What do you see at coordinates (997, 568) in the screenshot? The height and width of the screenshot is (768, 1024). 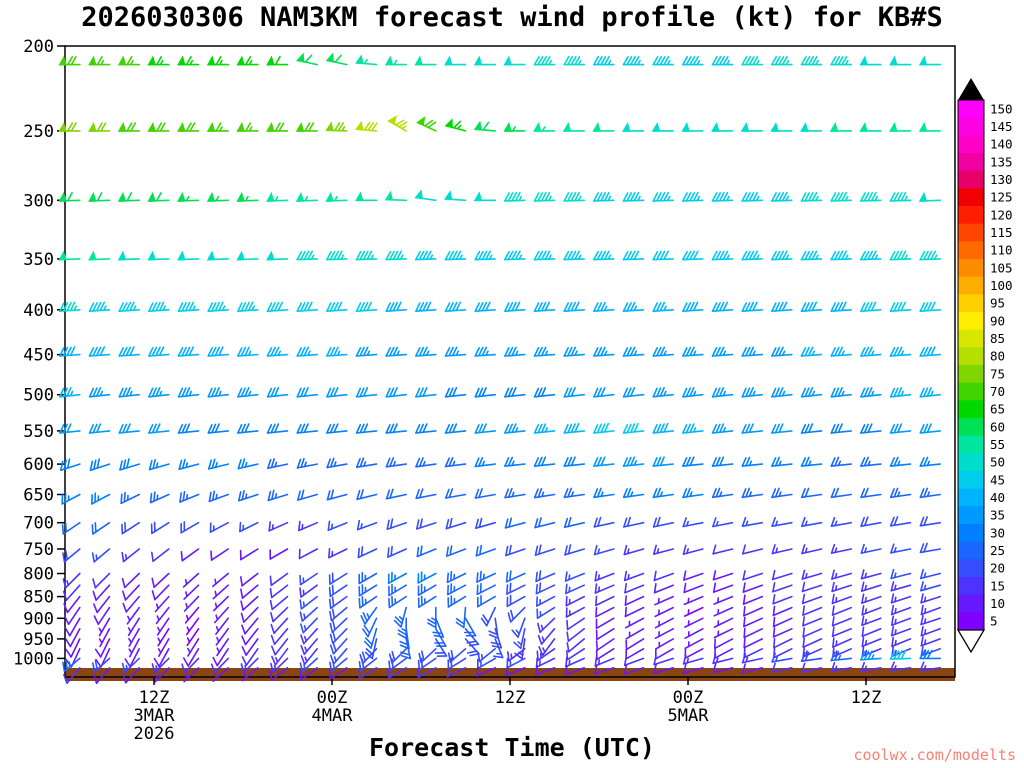 I see `svg-text: 20` at bounding box center [997, 568].